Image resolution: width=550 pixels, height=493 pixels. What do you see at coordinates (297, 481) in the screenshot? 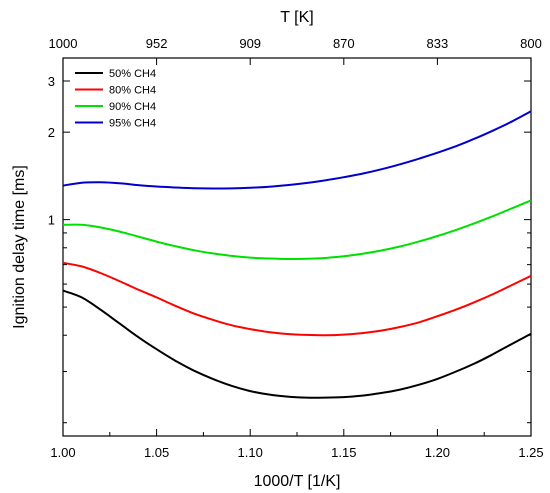
I see `x-axis-title: 1000/T [1/K]` at bounding box center [297, 481].